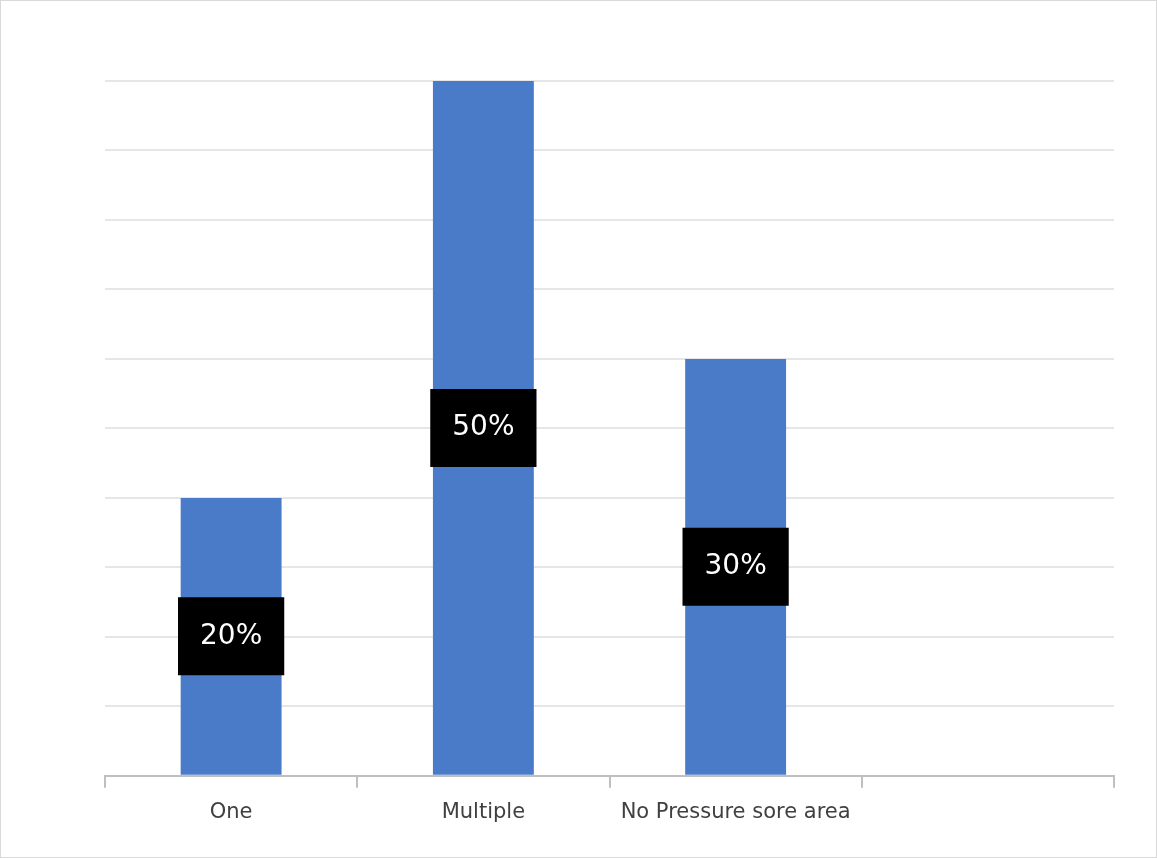 This screenshot has height=858, width=1157. Describe the element at coordinates (735, 565) in the screenshot. I see `data-label: 30%` at that location.